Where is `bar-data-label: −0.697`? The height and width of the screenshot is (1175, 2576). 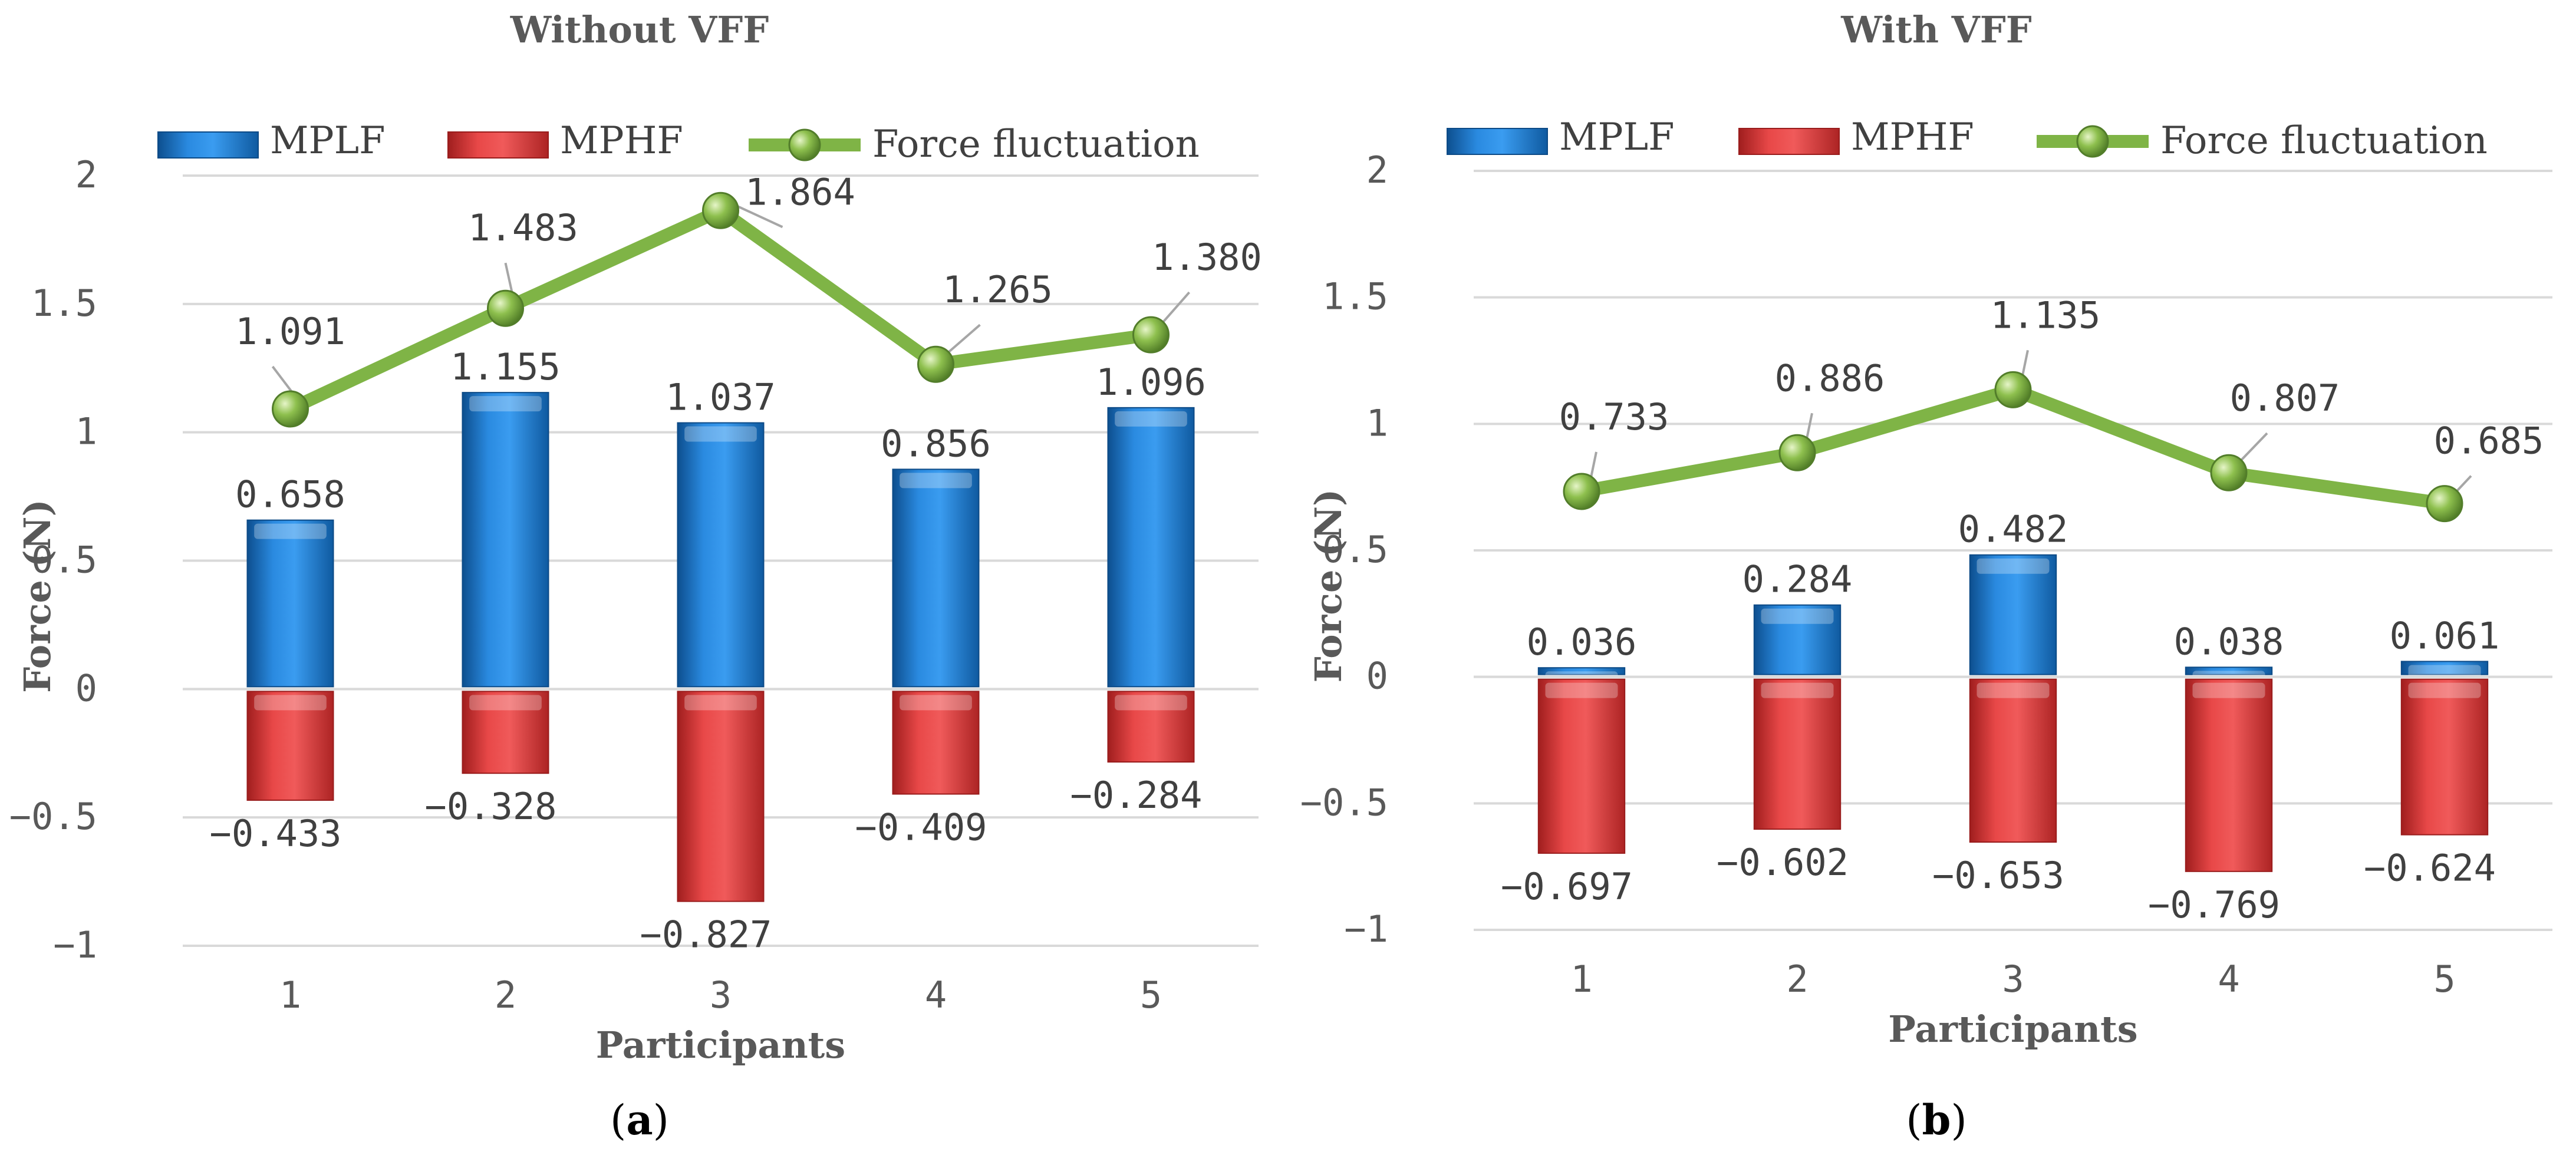 bar-data-label: −0.697 is located at coordinates (1567, 886).